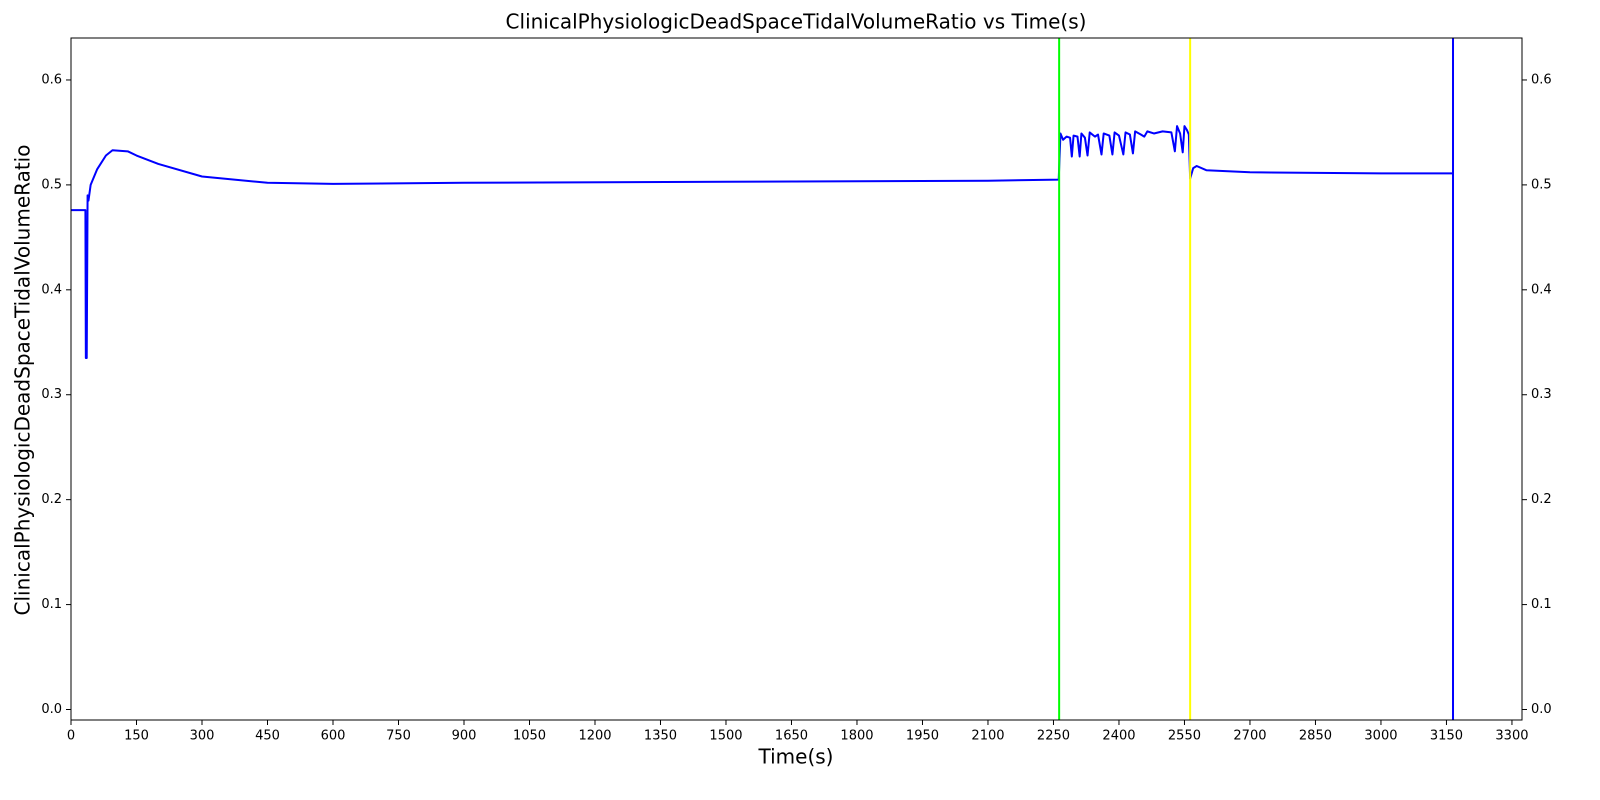 This screenshot has width=1600, height=800. What do you see at coordinates (1541, 184) in the screenshot?
I see `y-tick-label-right: 0.5` at bounding box center [1541, 184].